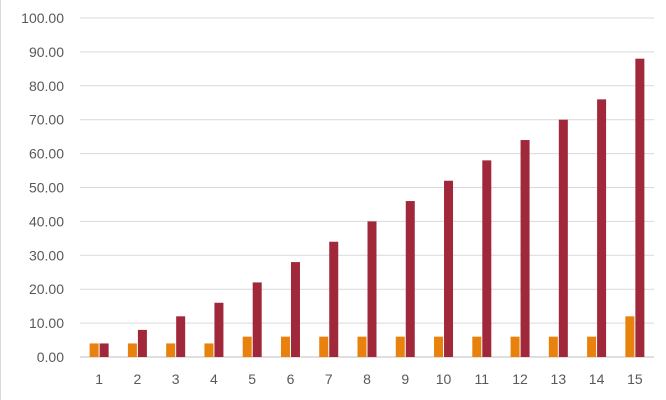 The width and height of the screenshot is (666, 400). What do you see at coordinates (46, 323) in the screenshot?
I see `y-tick-label: 10.00` at bounding box center [46, 323].